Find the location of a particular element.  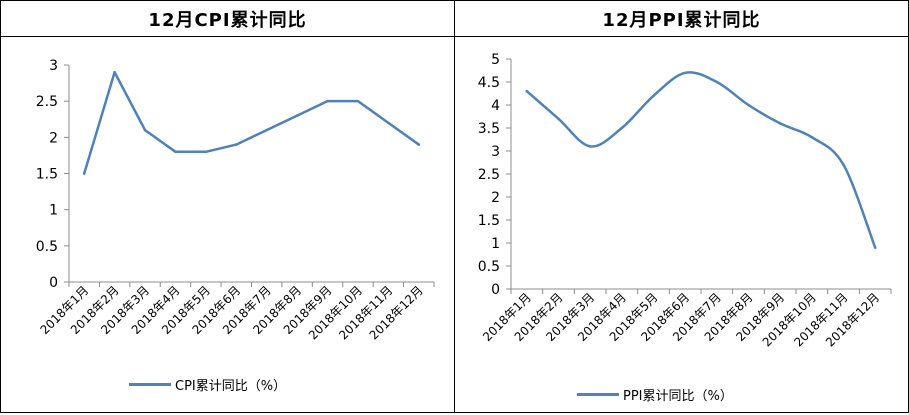

ppi-y-tick-label: 0 is located at coordinates (495, 290).